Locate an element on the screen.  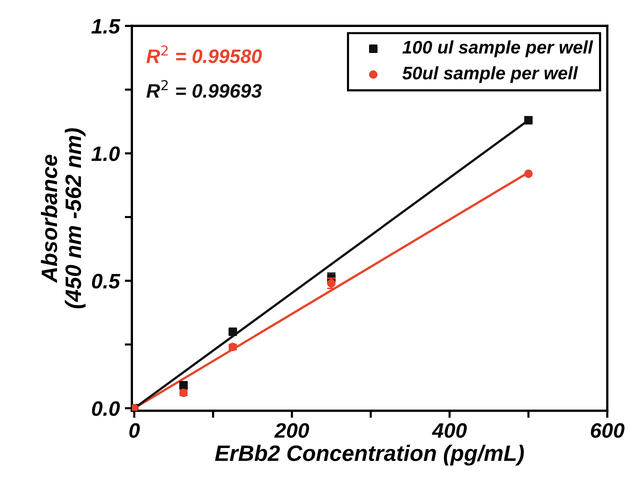
y-tick-label: 0.0 is located at coordinates (106, 408).